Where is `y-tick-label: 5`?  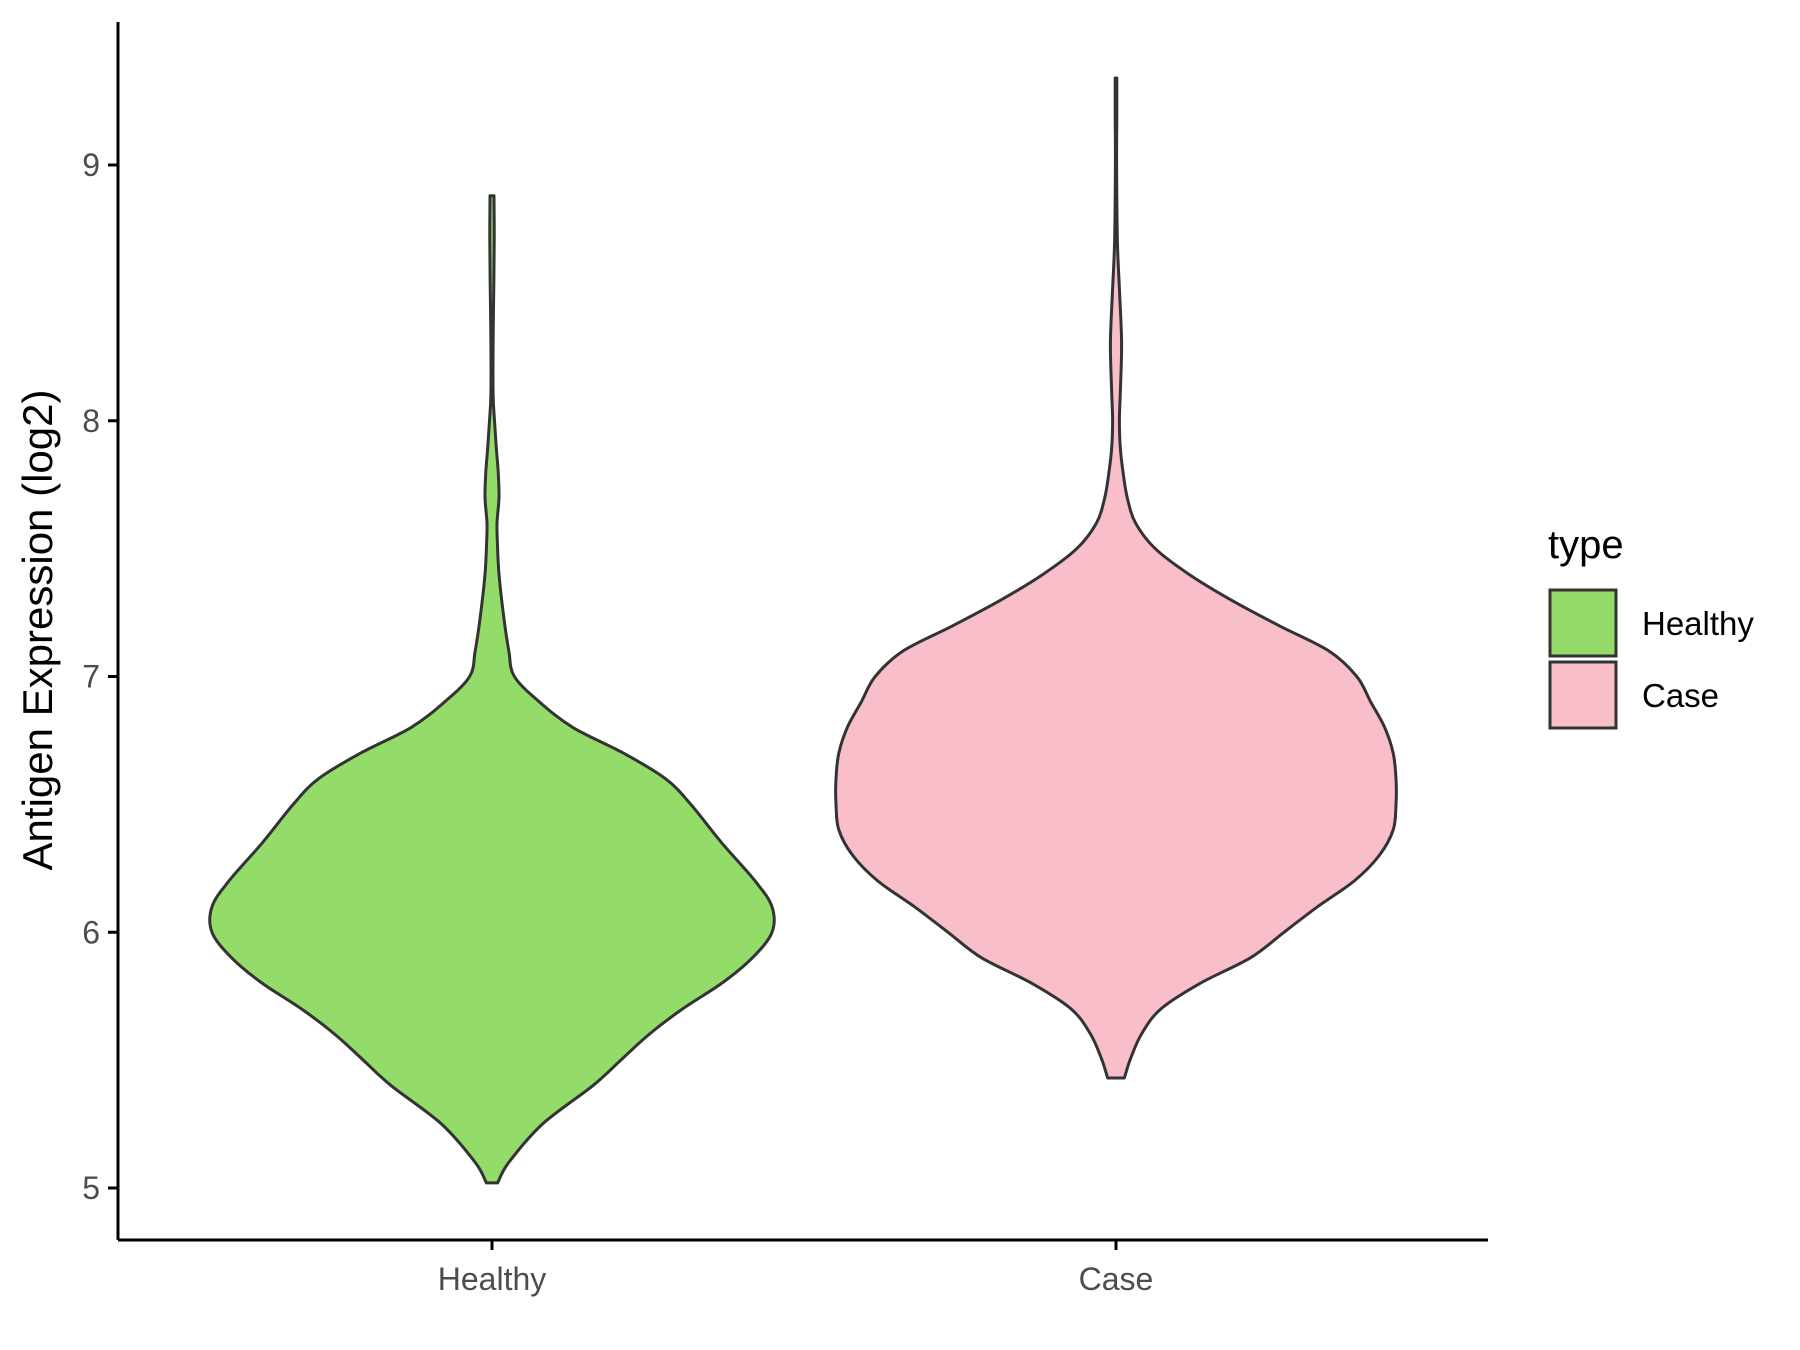
y-tick-label: 5 is located at coordinates (91, 1188).